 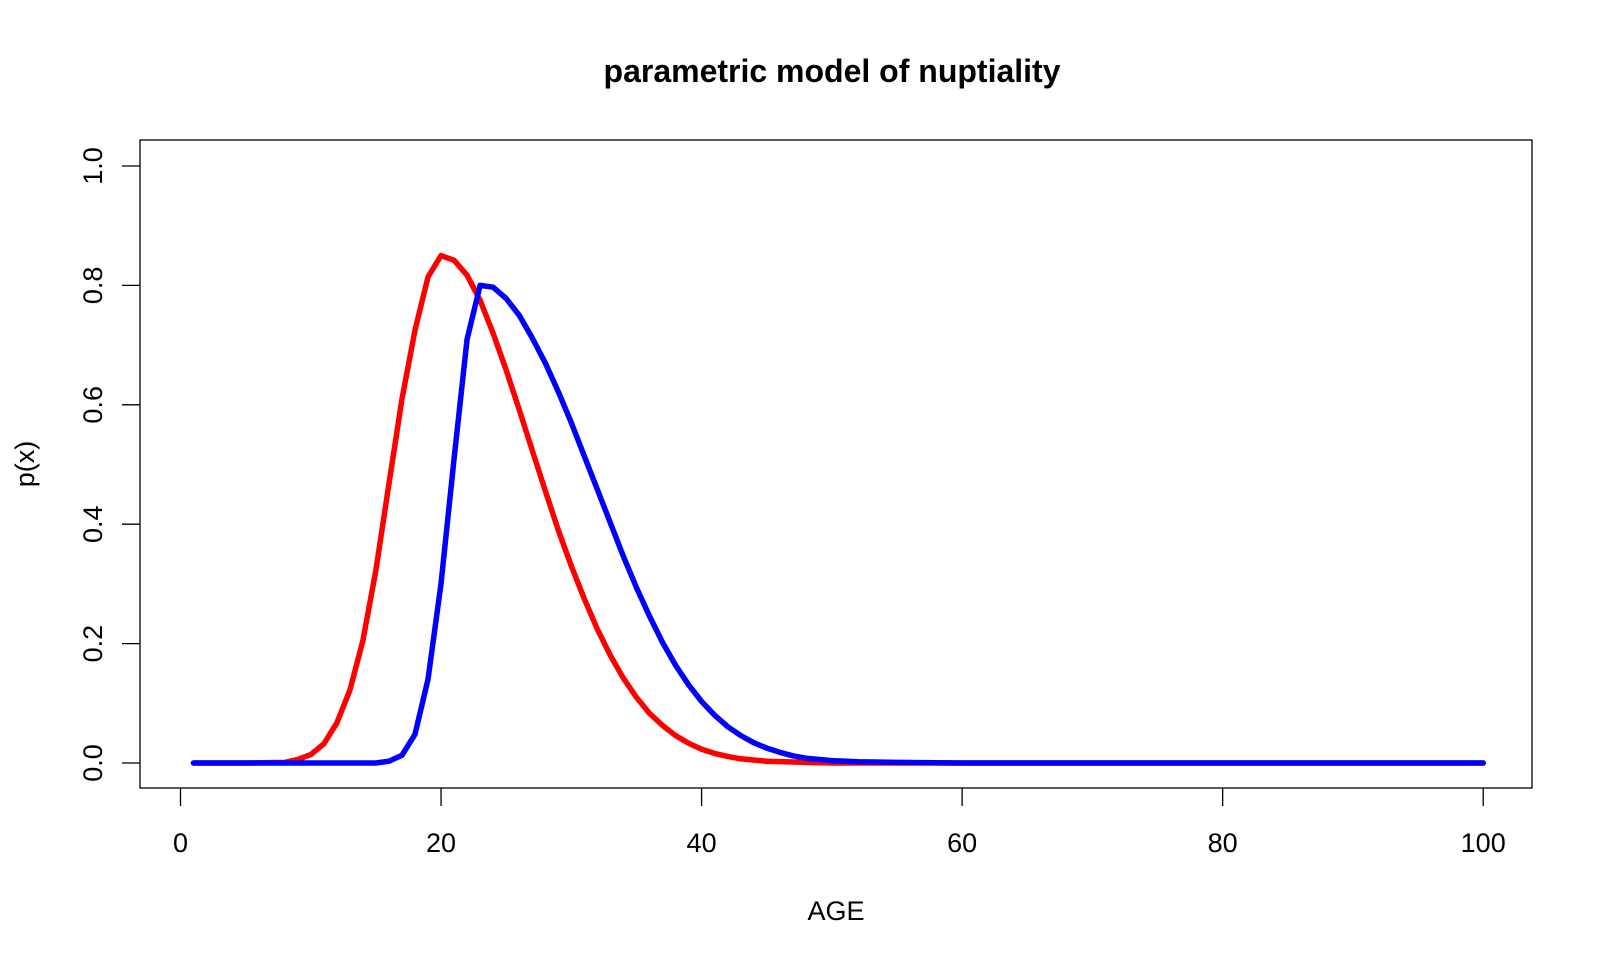 What do you see at coordinates (702, 843) in the screenshot?
I see `x-tick-label: 40` at bounding box center [702, 843].